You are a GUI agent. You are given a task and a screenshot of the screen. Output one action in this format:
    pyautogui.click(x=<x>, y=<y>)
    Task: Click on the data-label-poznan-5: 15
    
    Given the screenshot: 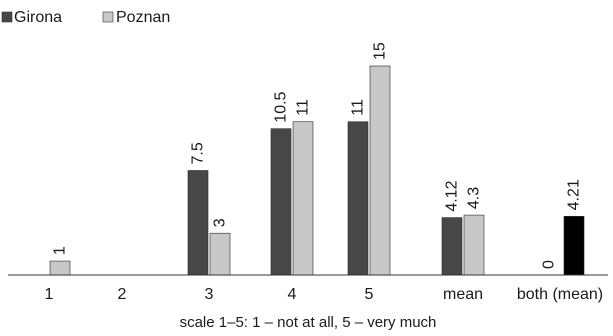 What is the action you would take?
    pyautogui.click(x=380, y=51)
    